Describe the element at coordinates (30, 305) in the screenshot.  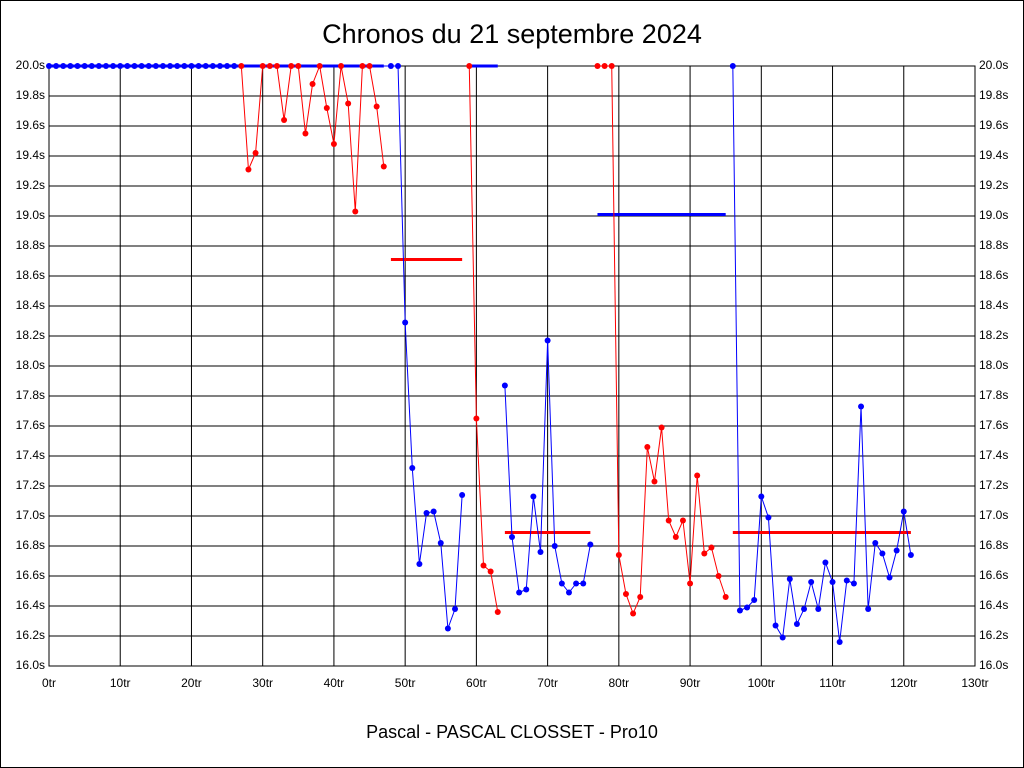
I see `y-tick-label: 18.4s` at that location.